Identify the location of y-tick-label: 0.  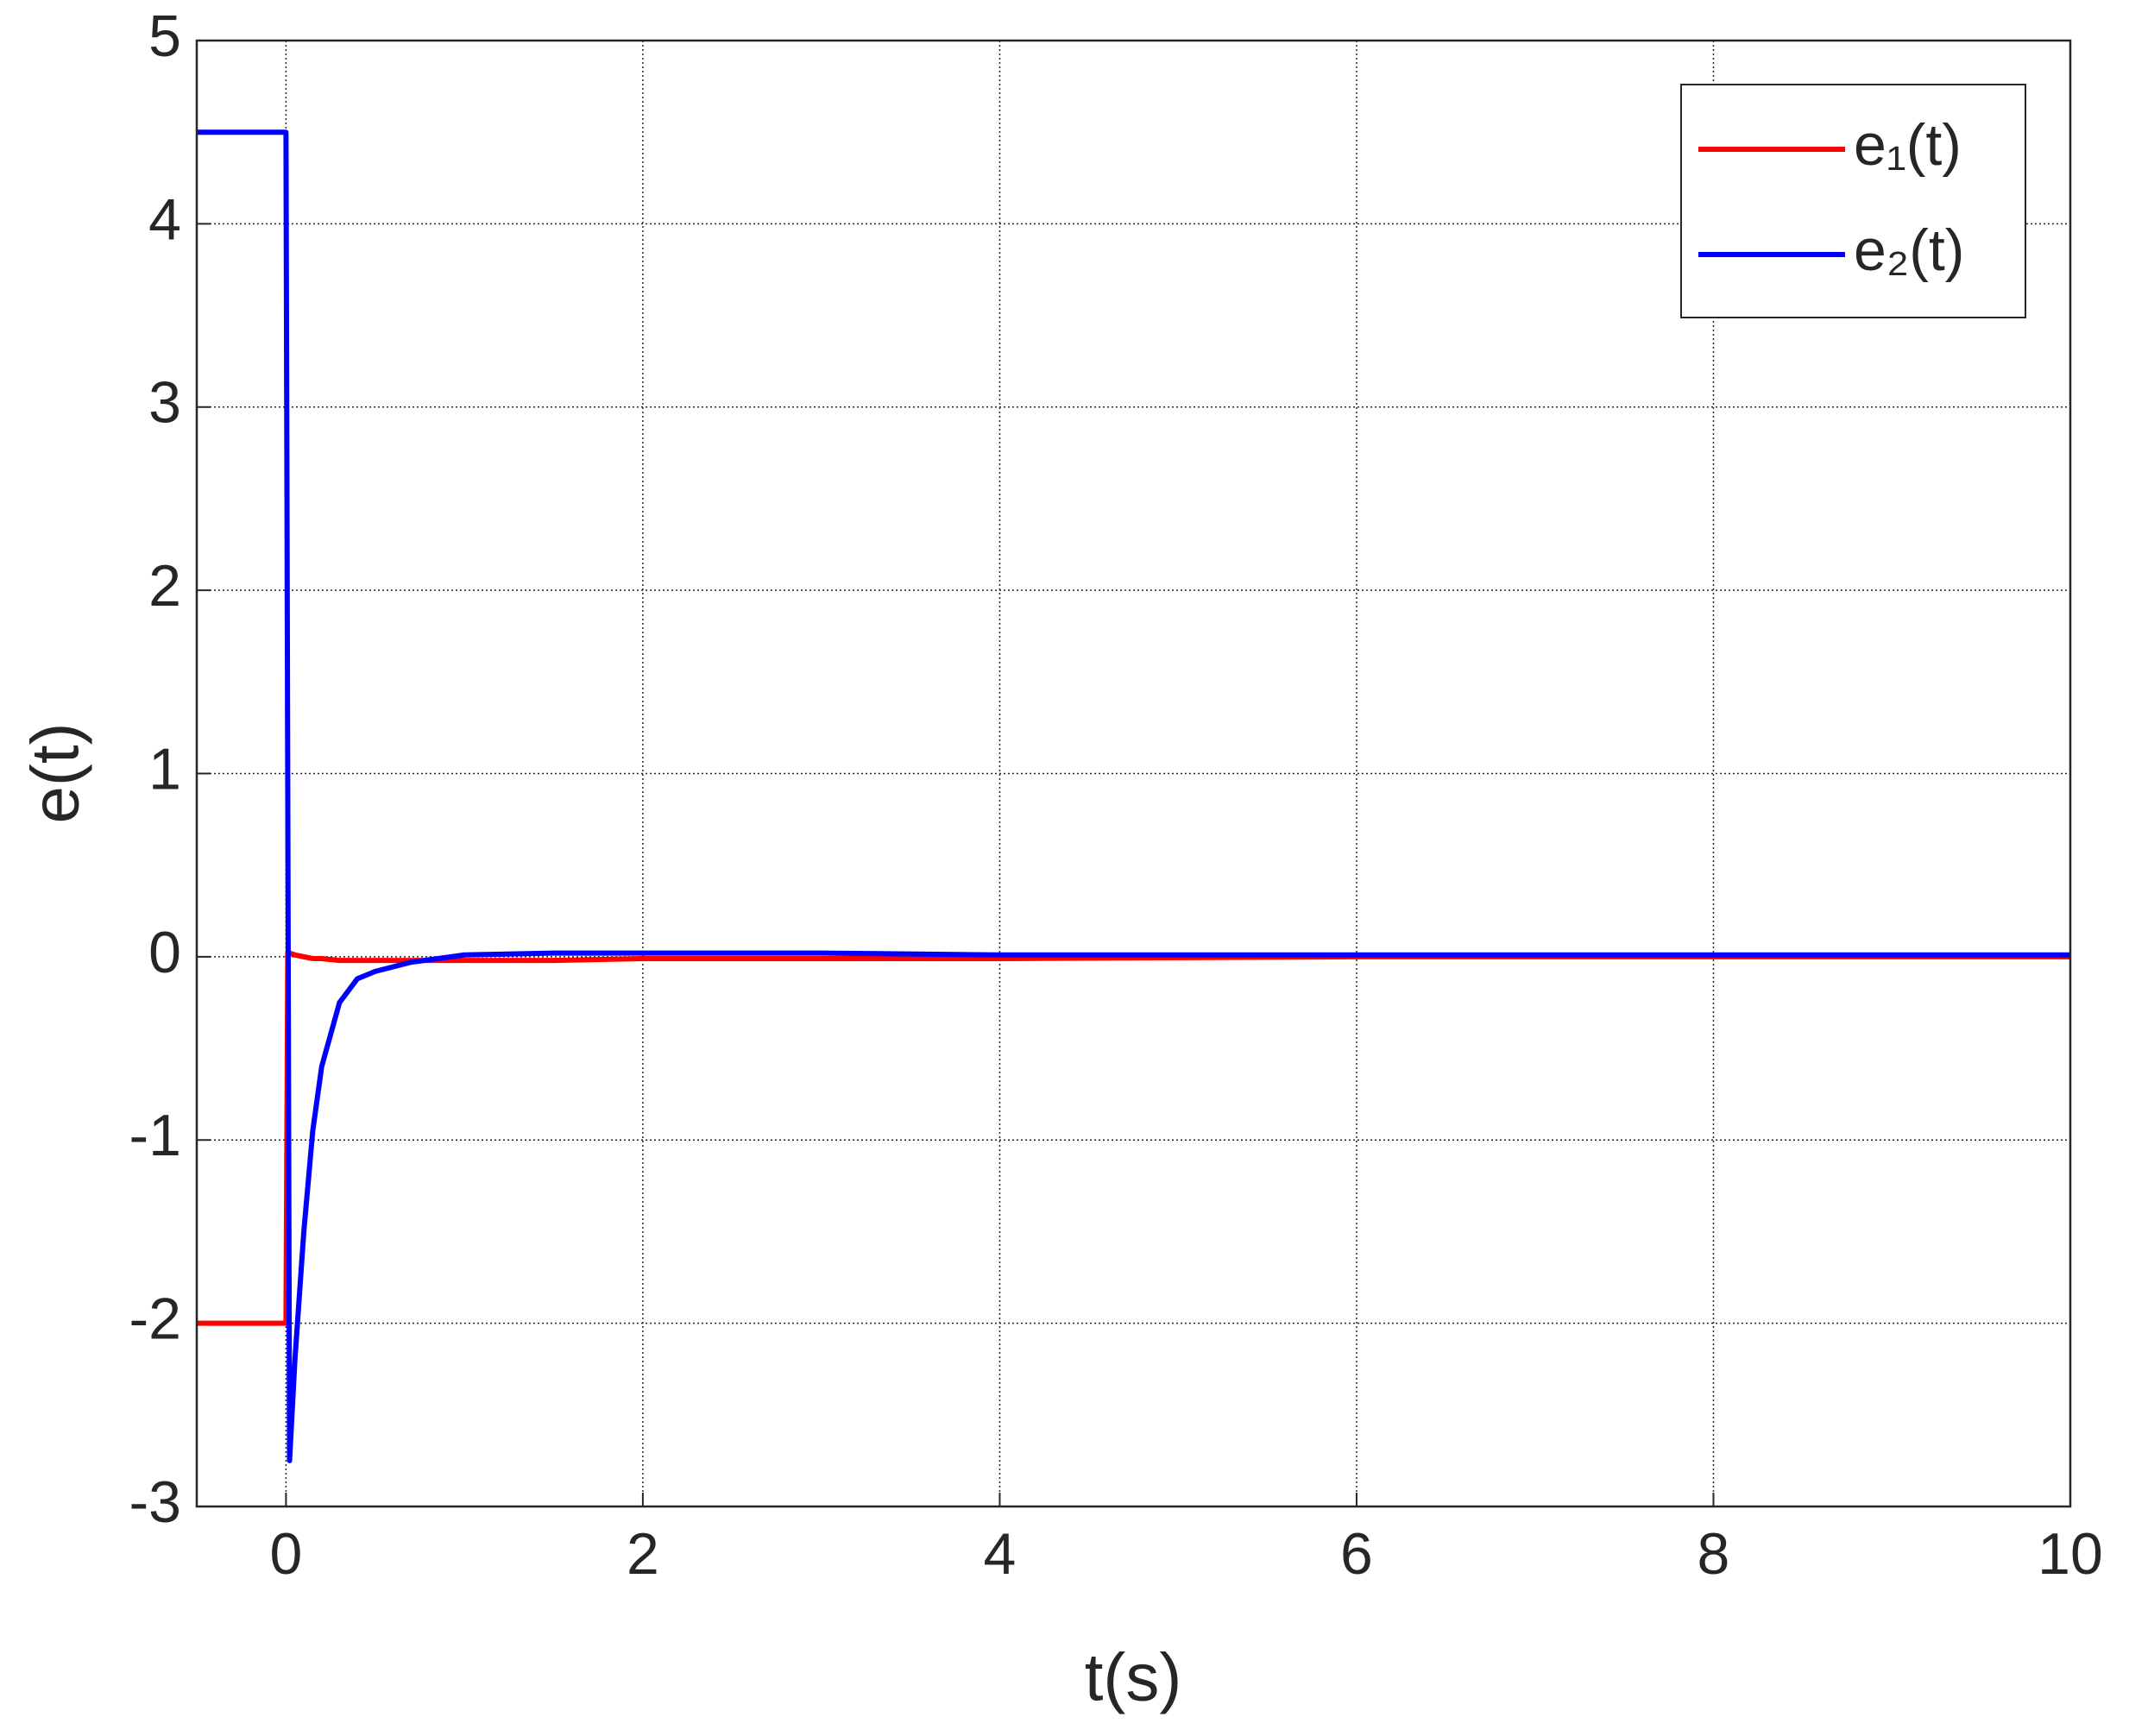
(164, 952).